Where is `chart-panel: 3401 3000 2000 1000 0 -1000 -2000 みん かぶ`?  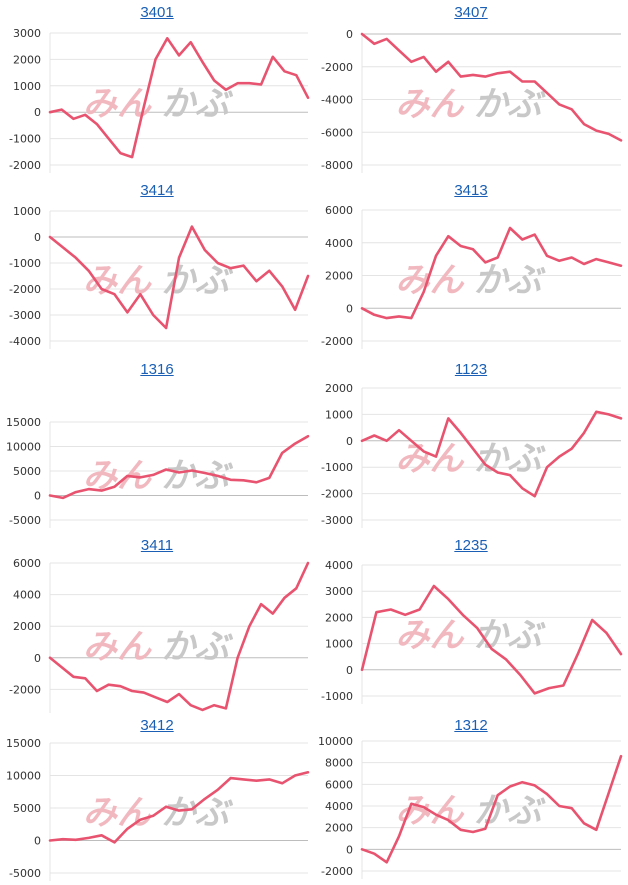
chart-panel: 3401 3000 2000 1000 0 -1000 -2000 みん かぶ is located at coordinates (157, 89).